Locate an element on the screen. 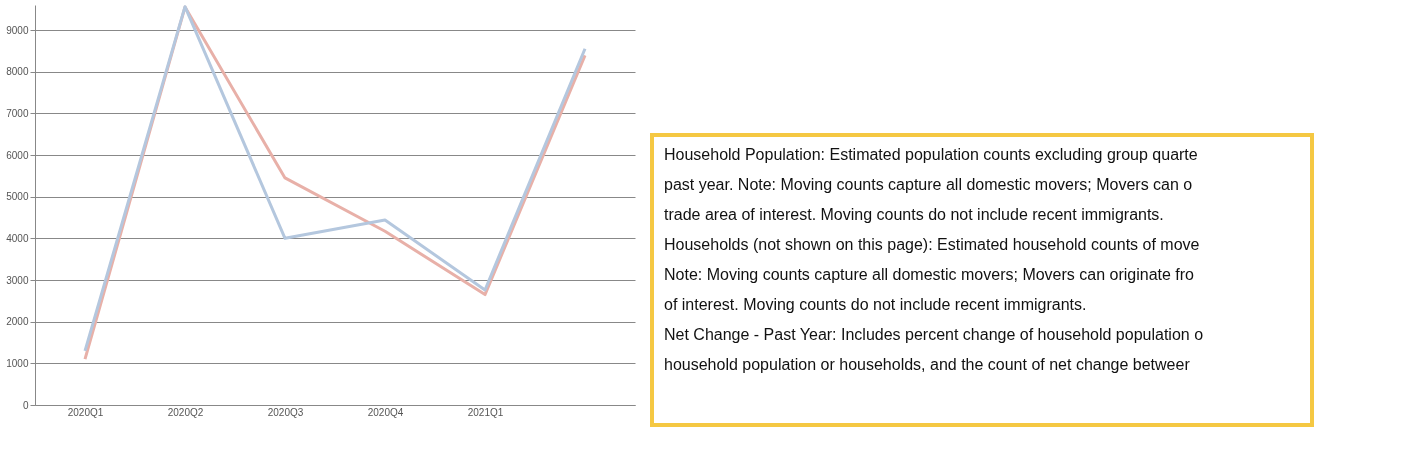  y-tick-label: 9000 is located at coordinates (17, 30).